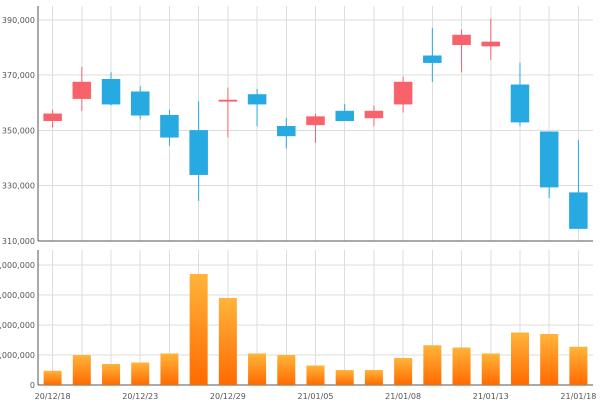  I want to click on volume-y-tick-label: 2,000,000, so click(17, 355).